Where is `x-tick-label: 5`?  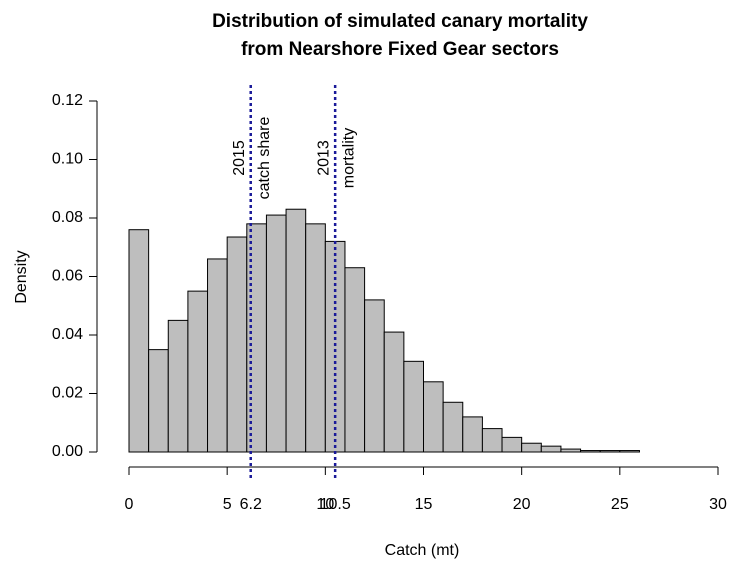
x-tick-label: 5 is located at coordinates (227, 504).